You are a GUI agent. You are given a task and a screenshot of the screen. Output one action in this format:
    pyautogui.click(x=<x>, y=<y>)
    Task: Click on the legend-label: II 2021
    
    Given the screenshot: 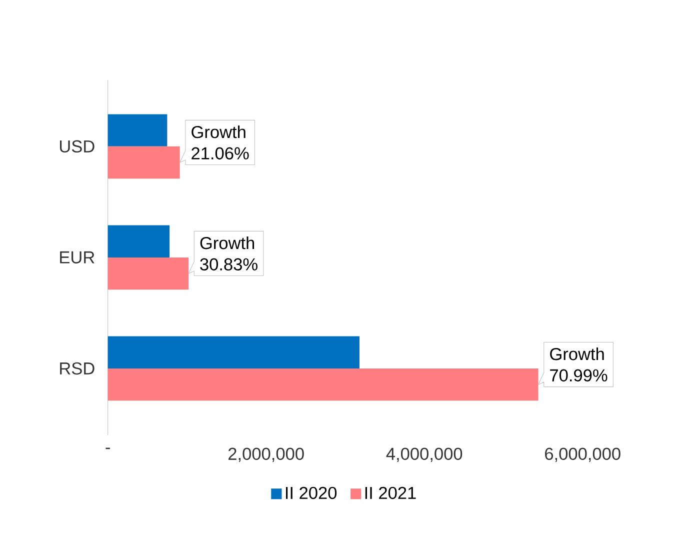 What is the action you would take?
    pyautogui.click(x=390, y=493)
    